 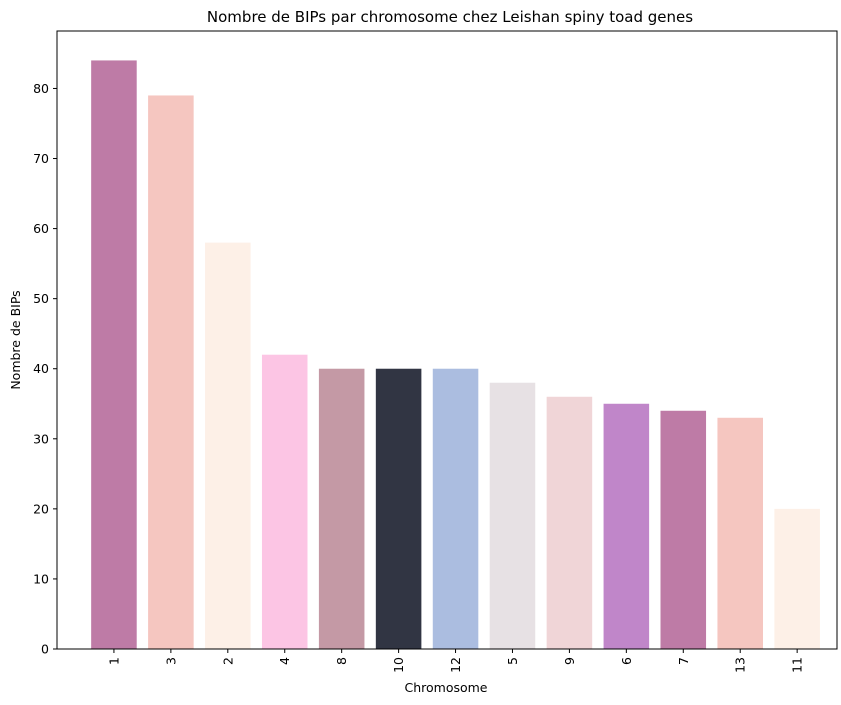 I want to click on x-tick-label: 9, so click(x=569, y=661).